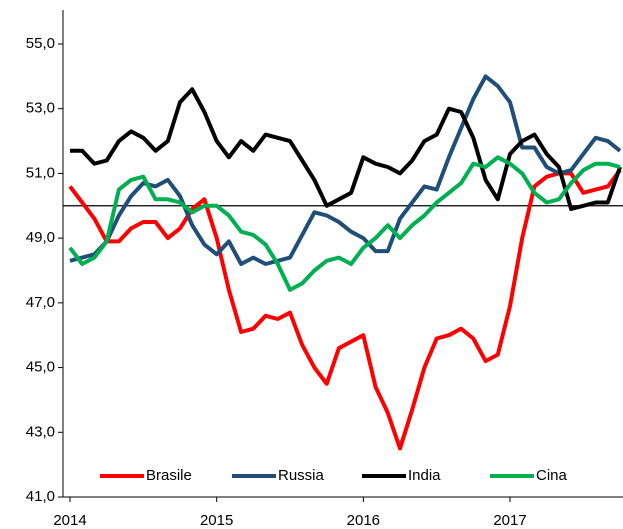 The width and height of the screenshot is (623, 529). What do you see at coordinates (40, 237) in the screenshot?
I see `y-tick-label: 49,0` at bounding box center [40, 237].